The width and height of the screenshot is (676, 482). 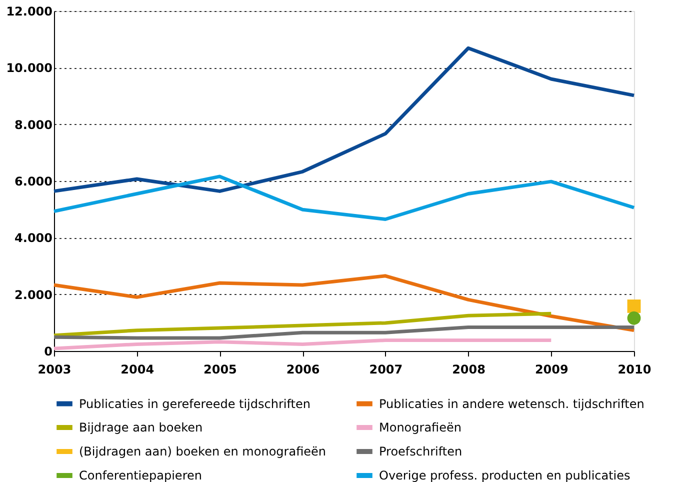 What do you see at coordinates (551, 369) in the screenshot?
I see `x-tick-label: 2009` at bounding box center [551, 369].